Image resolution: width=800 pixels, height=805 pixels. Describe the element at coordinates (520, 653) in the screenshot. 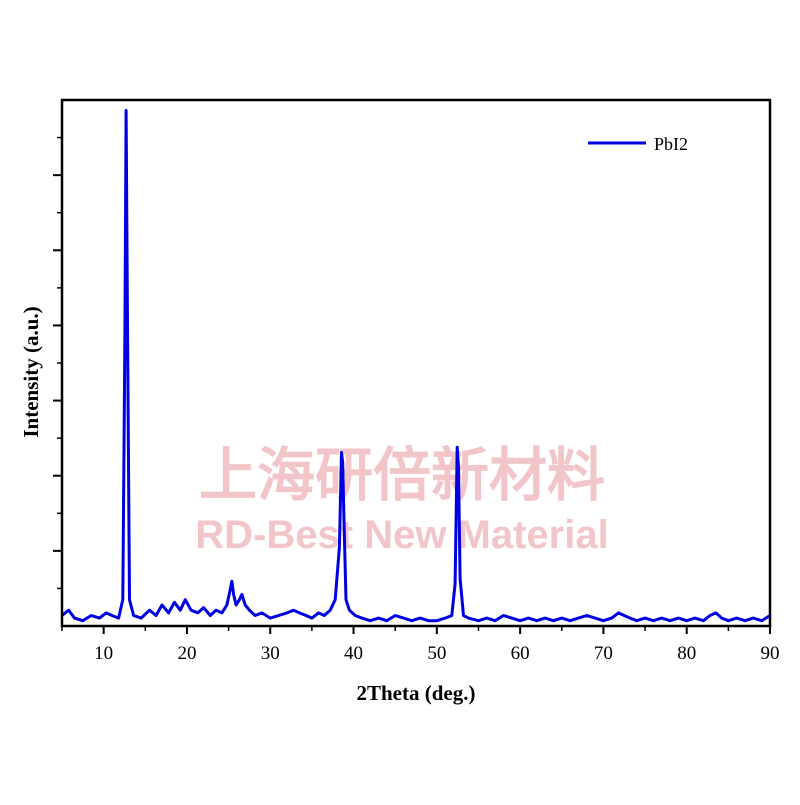

I see `x-tick-label: 60` at that location.